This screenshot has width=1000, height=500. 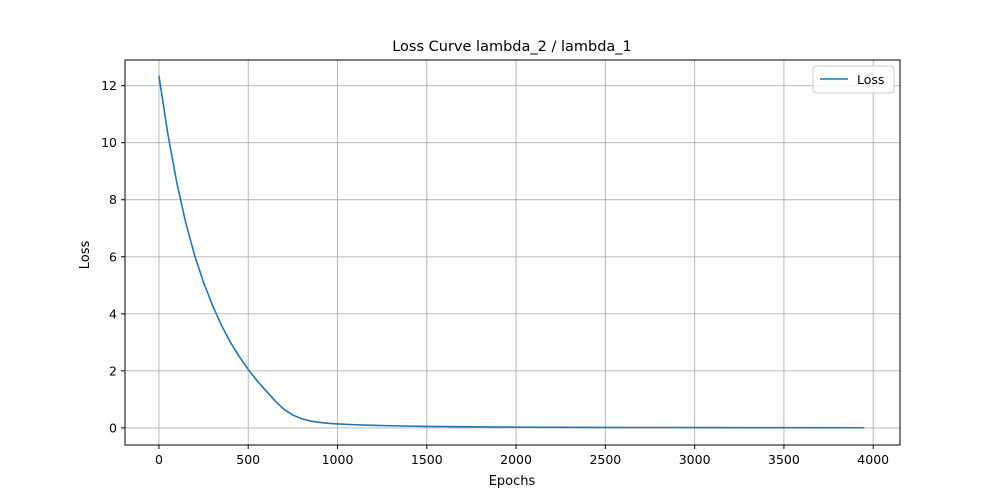 I want to click on x-tick-label: 4000, so click(x=873, y=459).